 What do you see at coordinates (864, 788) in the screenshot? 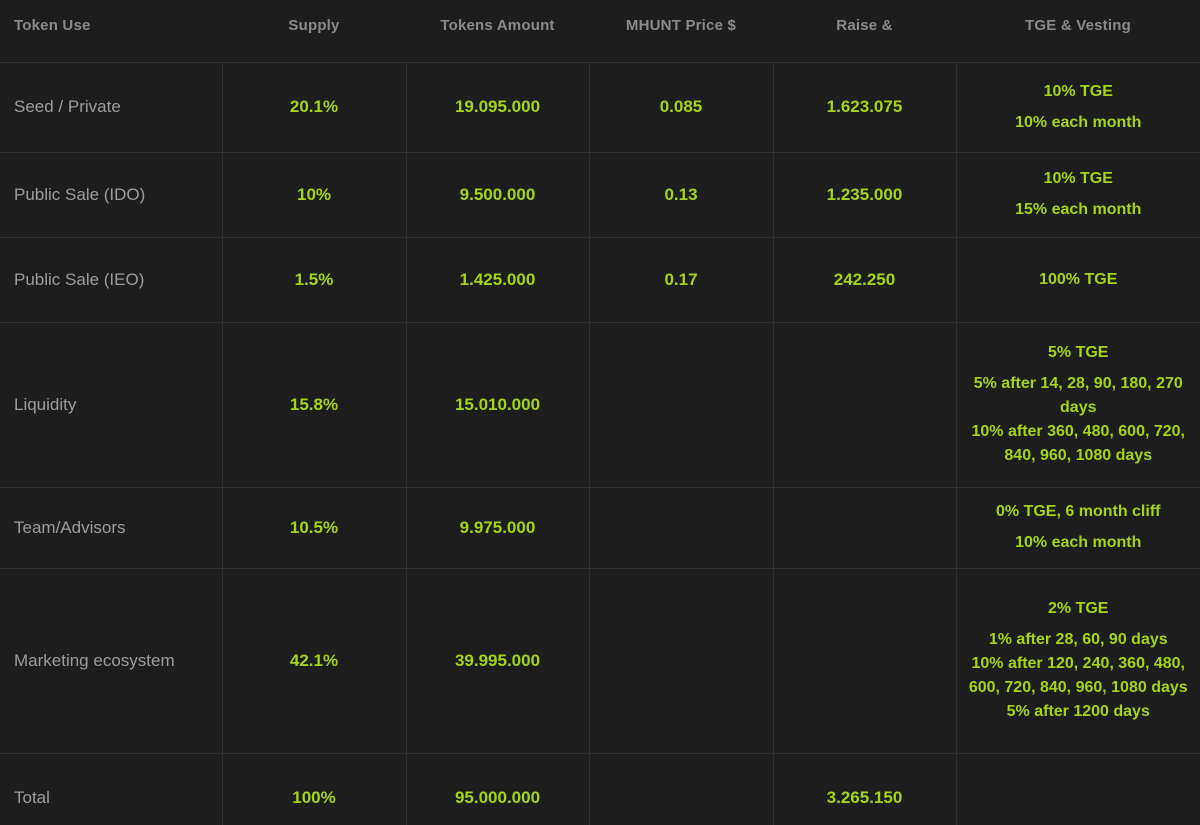
I see `cell-raise: 3.265.150` at bounding box center [864, 788].